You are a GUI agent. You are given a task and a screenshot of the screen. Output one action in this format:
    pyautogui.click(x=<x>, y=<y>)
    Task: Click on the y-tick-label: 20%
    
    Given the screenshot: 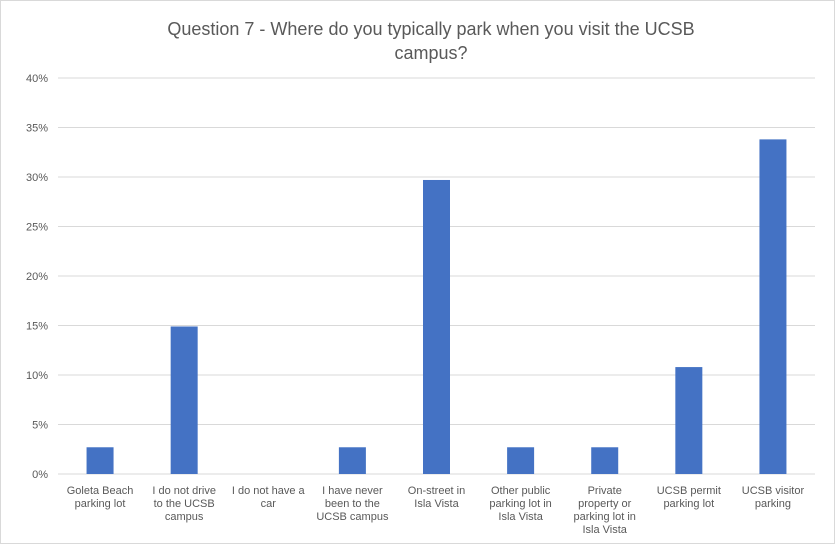 What is the action you would take?
    pyautogui.click(x=37, y=277)
    